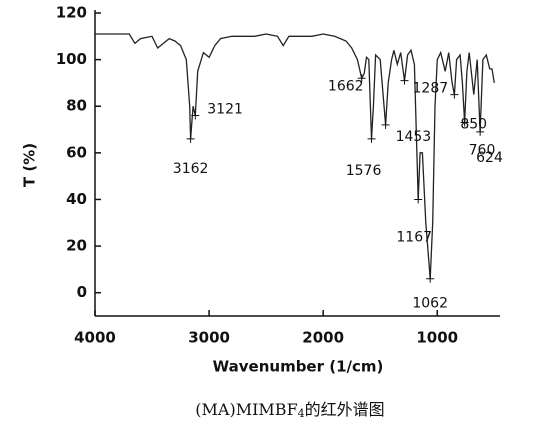 The width and height of the screenshot is (551, 429). What do you see at coordinates (76, 152) in the screenshot?
I see `y-tick-label: 60` at bounding box center [76, 152].